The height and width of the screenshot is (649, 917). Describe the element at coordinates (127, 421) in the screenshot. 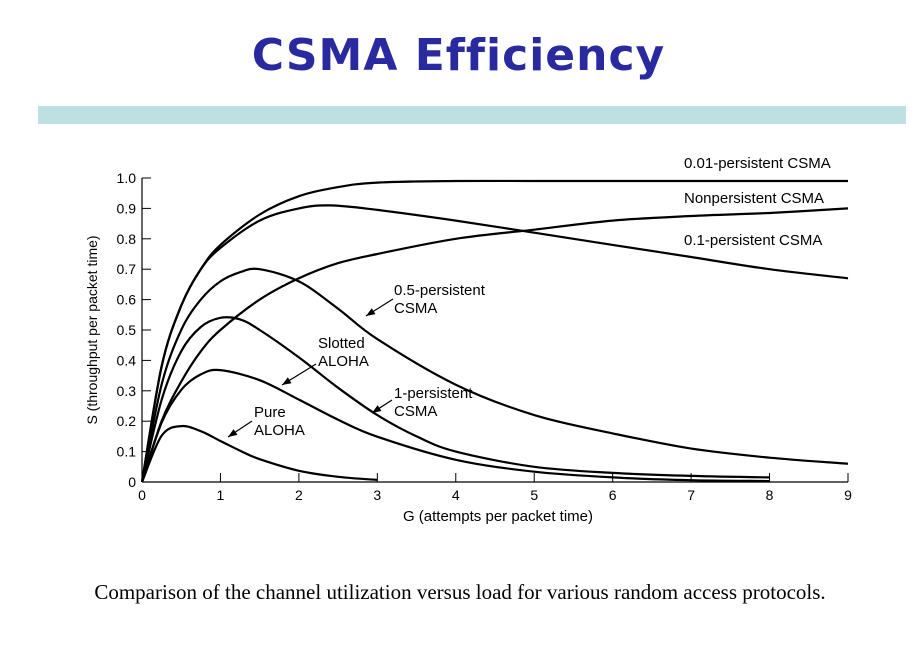

I see `y-tick-label: 0.2` at that location.